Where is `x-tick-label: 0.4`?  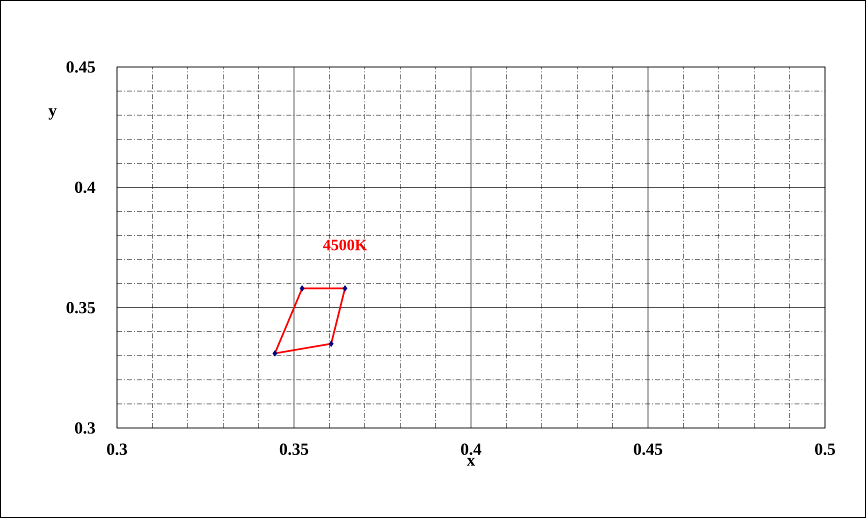
x-tick-label: 0.4 is located at coordinates (471, 449).